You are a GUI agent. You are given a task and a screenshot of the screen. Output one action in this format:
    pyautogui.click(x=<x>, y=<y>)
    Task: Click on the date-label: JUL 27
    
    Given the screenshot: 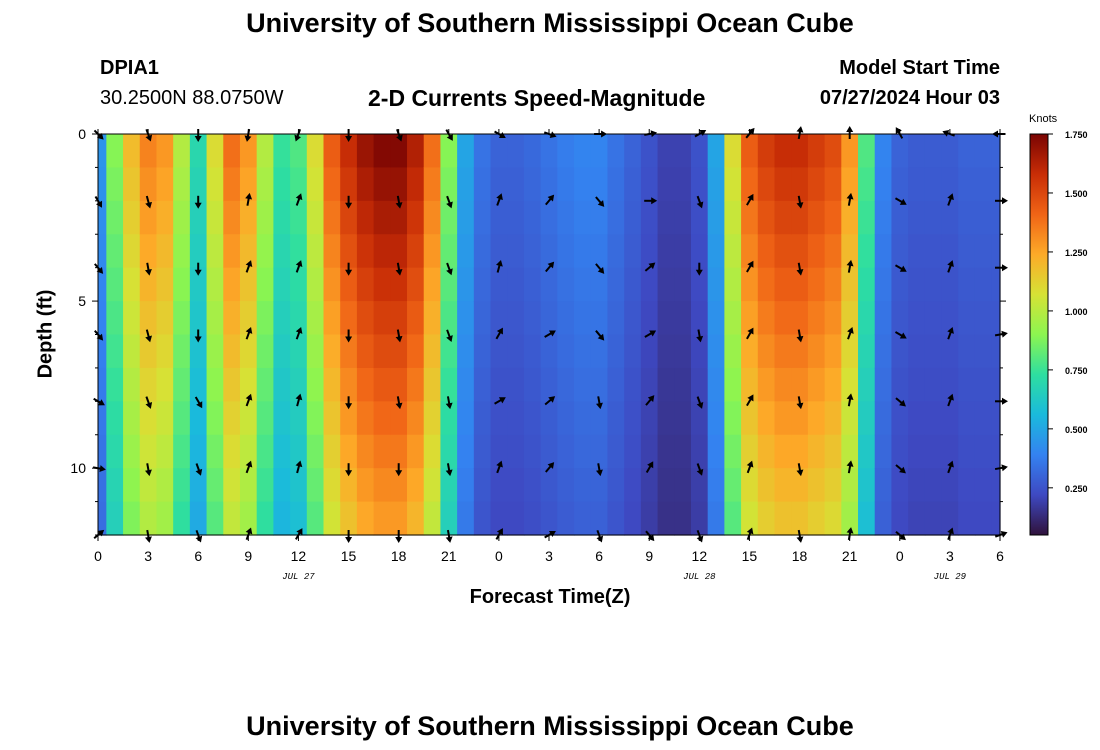 What is the action you would take?
    pyautogui.click(x=298, y=577)
    